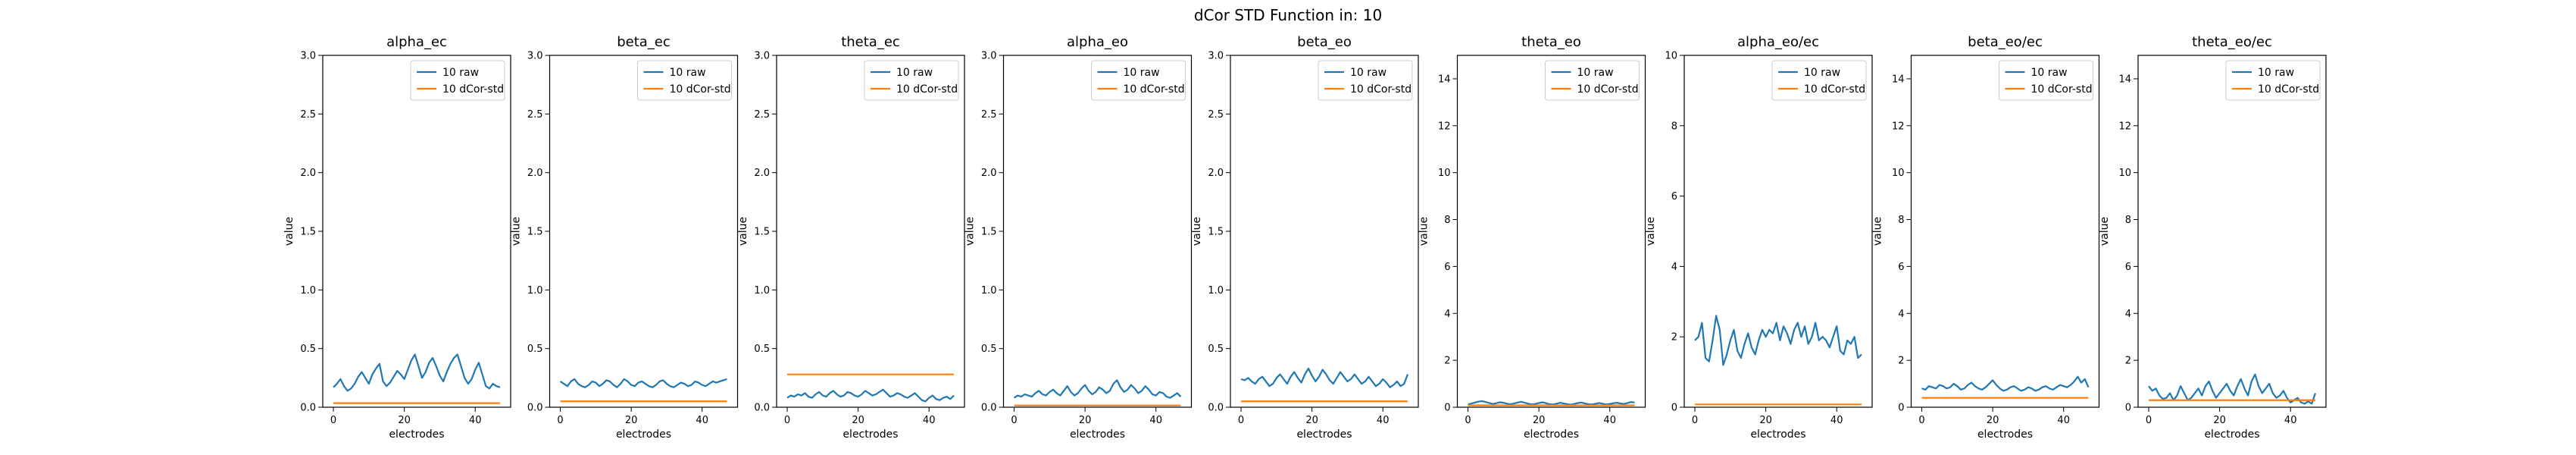 The width and height of the screenshot is (2576, 455). What do you see at coordinates (1098, 42) in the screenshot?
I see `subplot-title: alpha_eo` at bounding box center [1098, 42].